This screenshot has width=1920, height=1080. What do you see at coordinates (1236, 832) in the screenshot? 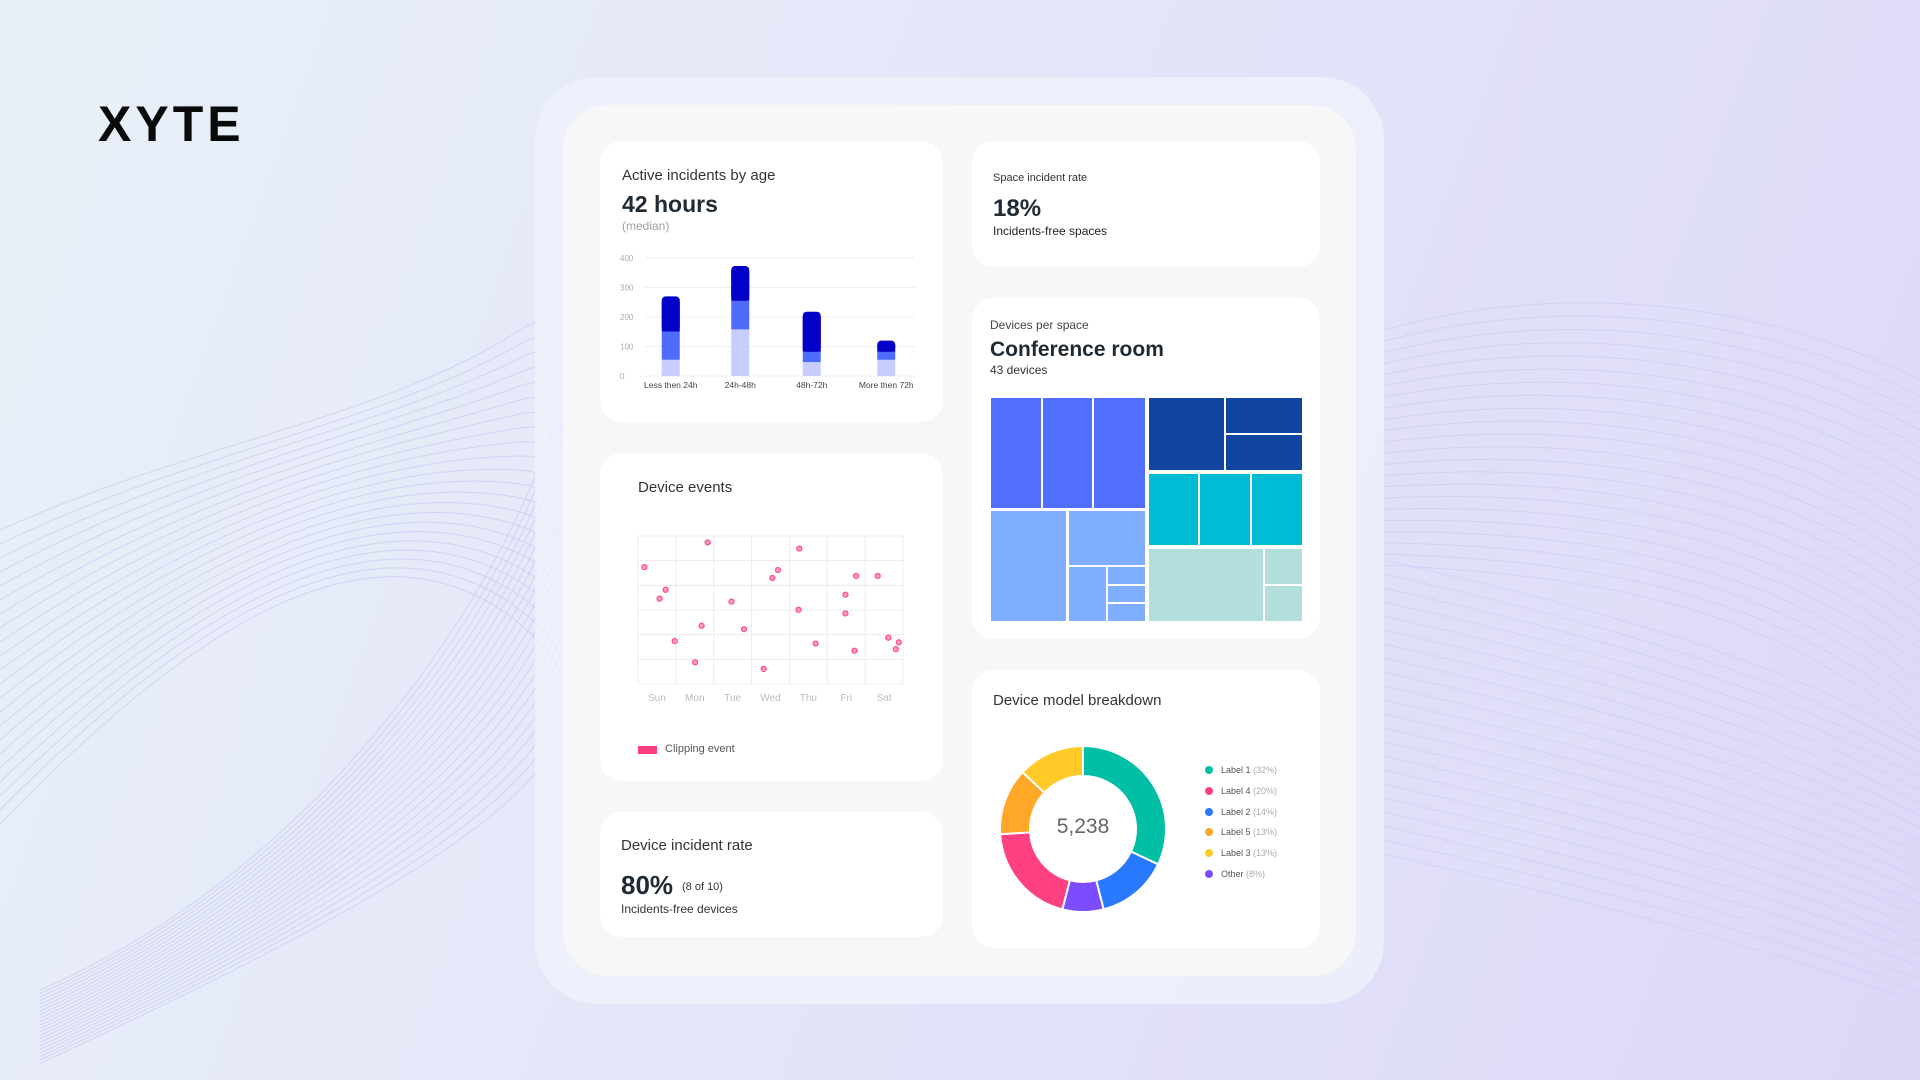
I see `legend-label: Label 5` at bounding box center [1236, 832].